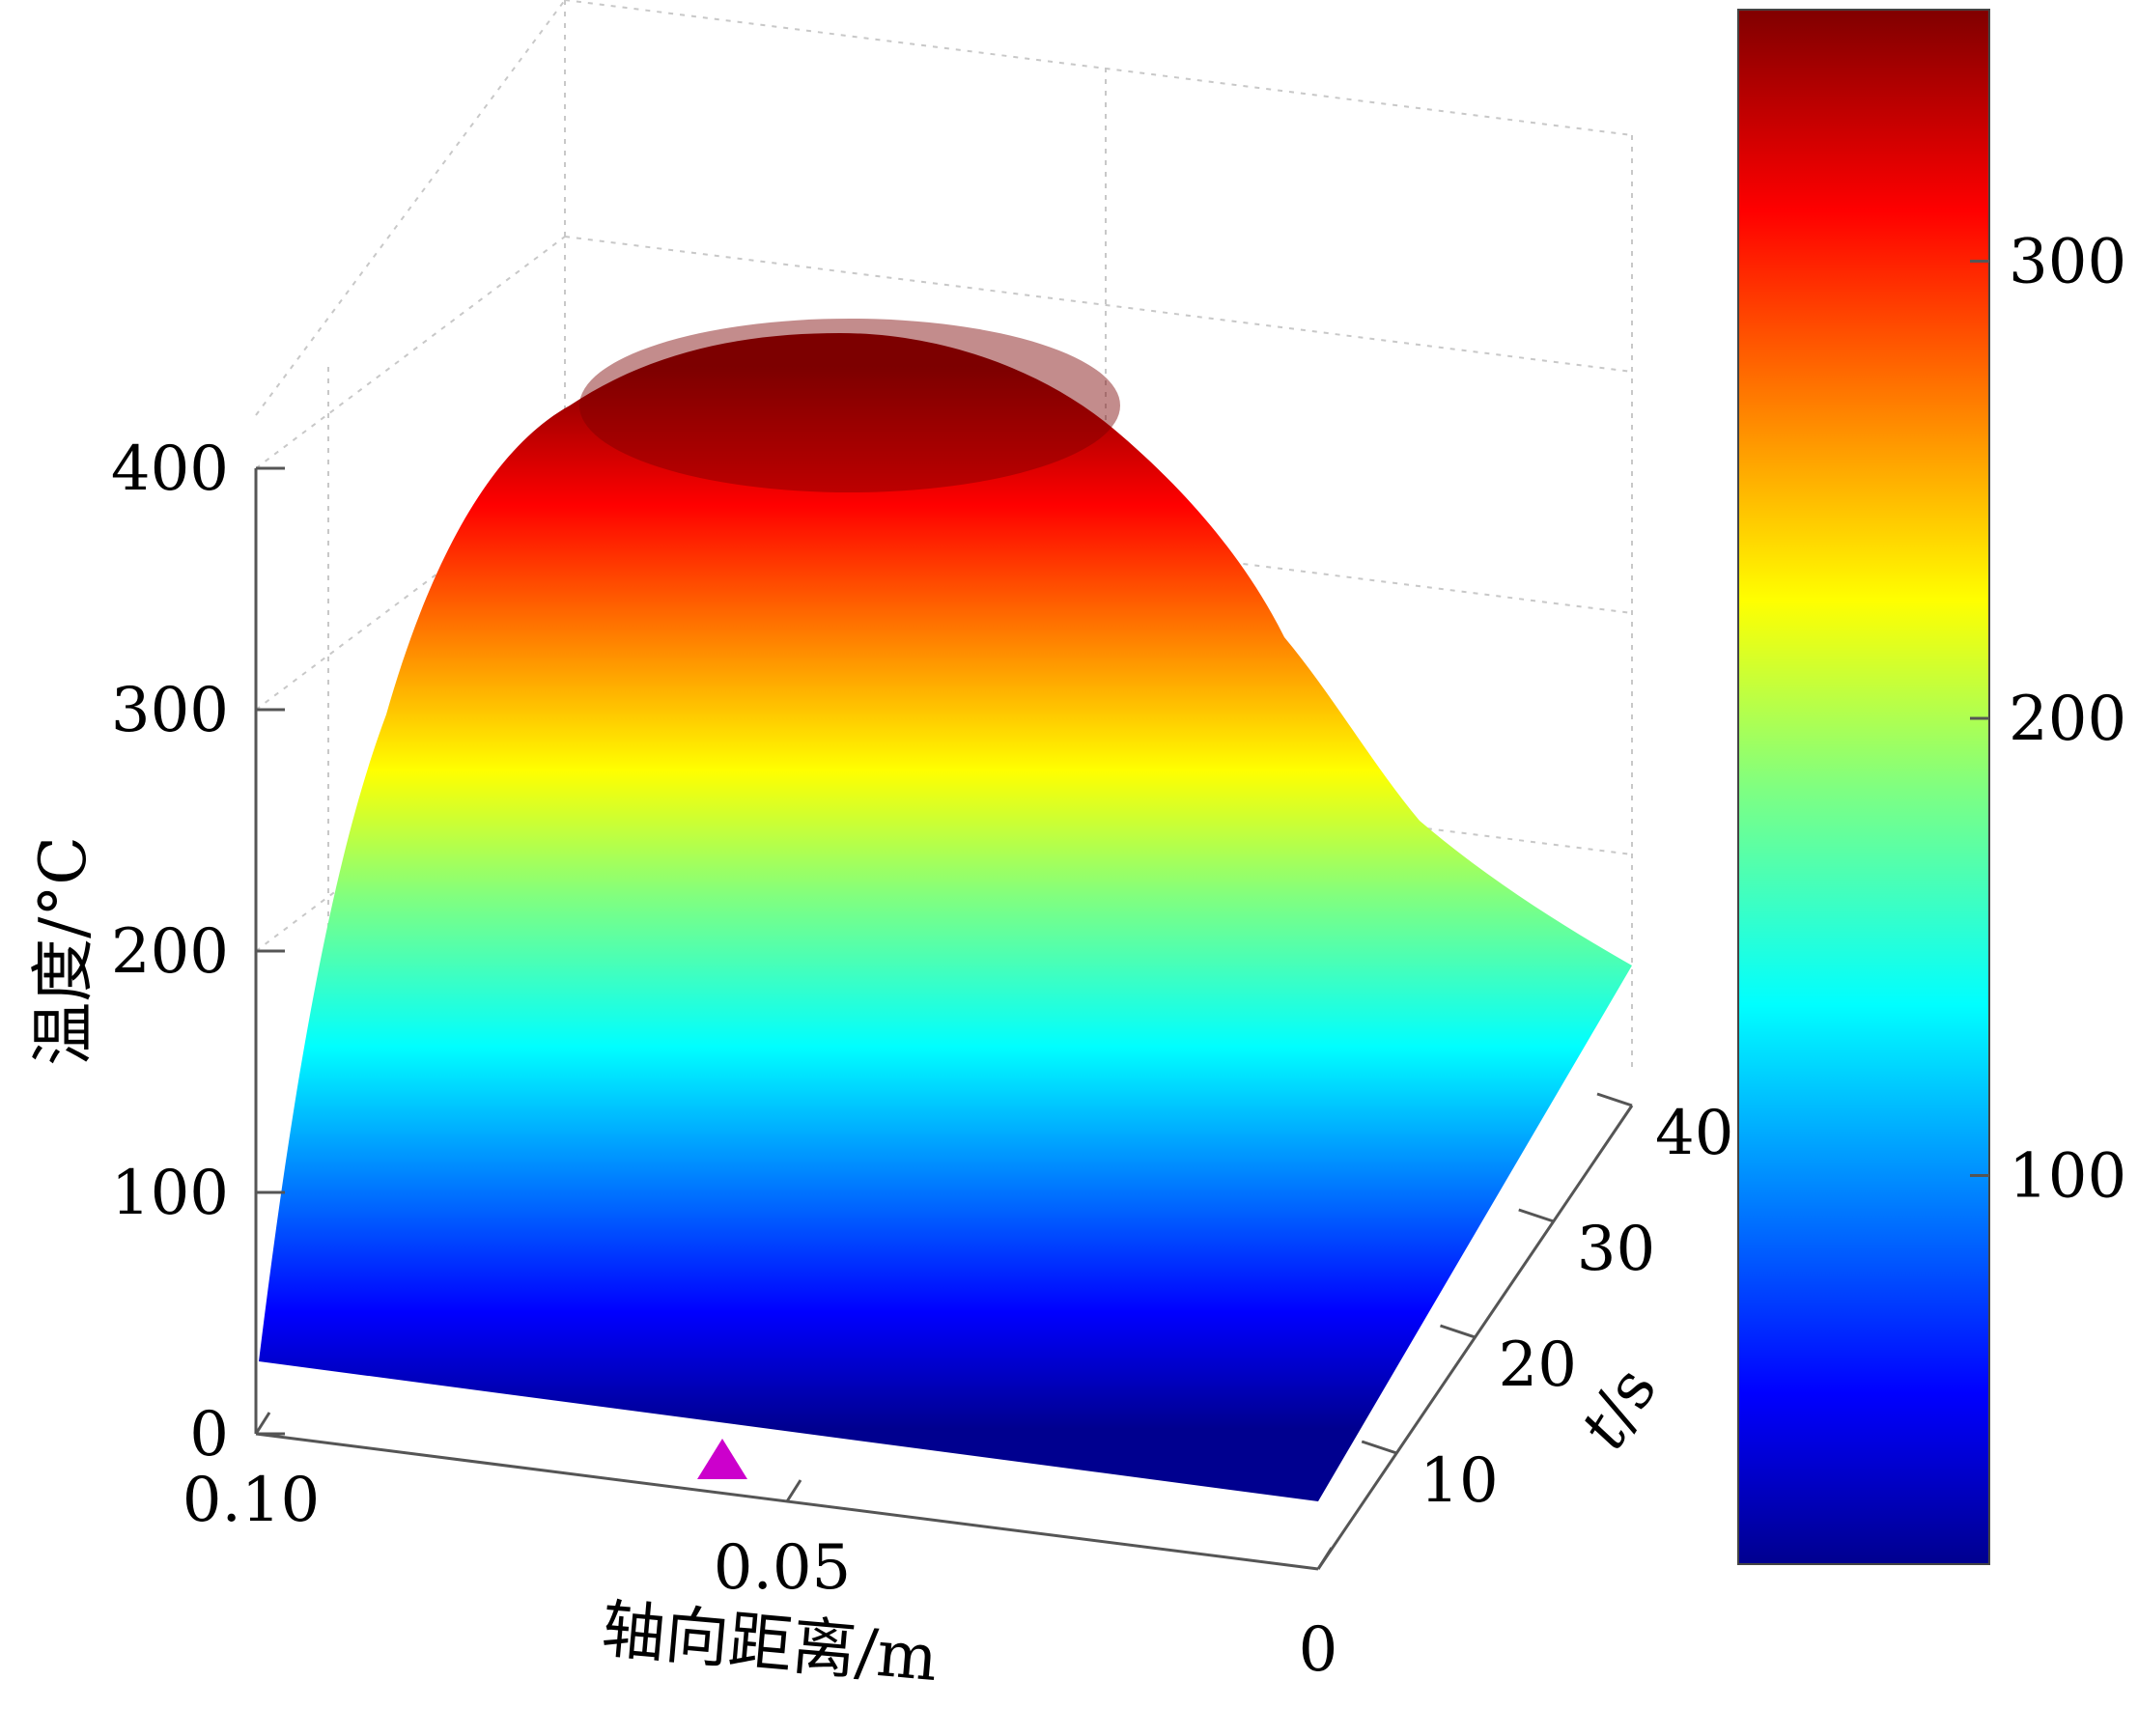  I want to click on x-tick-group: 0.10 0.05 0, so click(761, 1549).